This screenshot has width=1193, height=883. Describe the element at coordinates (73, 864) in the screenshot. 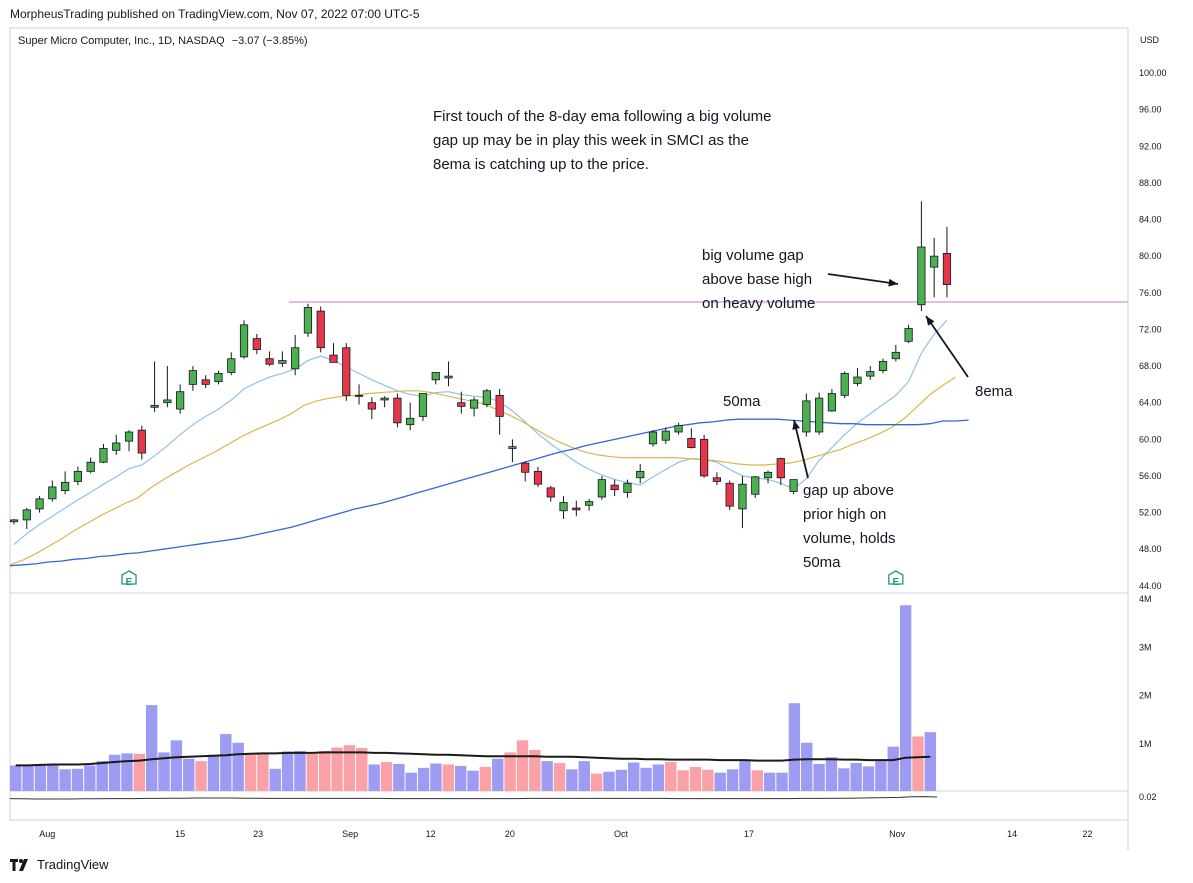

I see `footer-brand: TradingView` at that location.